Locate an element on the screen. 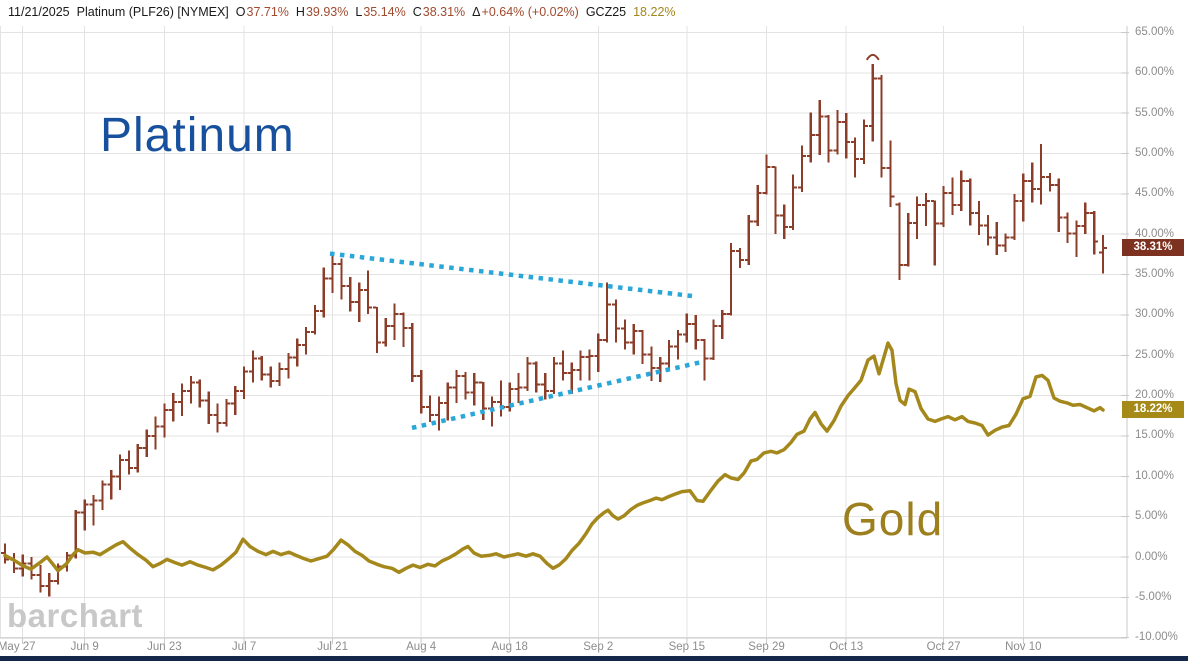  x-axis-label: Jul 7 is located at coordinates (244, 647).